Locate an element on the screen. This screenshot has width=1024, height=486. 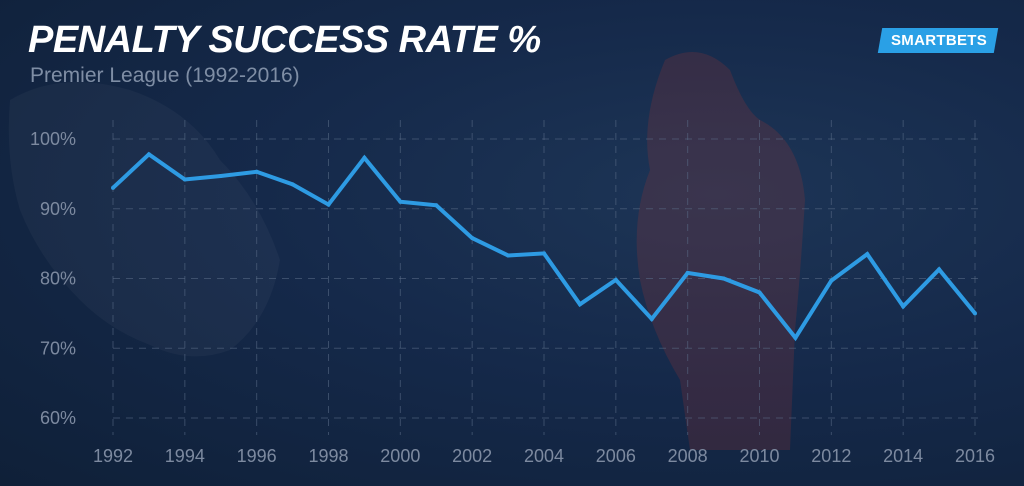
x-tick-label: 2012 is located at coordinates (831, 456).